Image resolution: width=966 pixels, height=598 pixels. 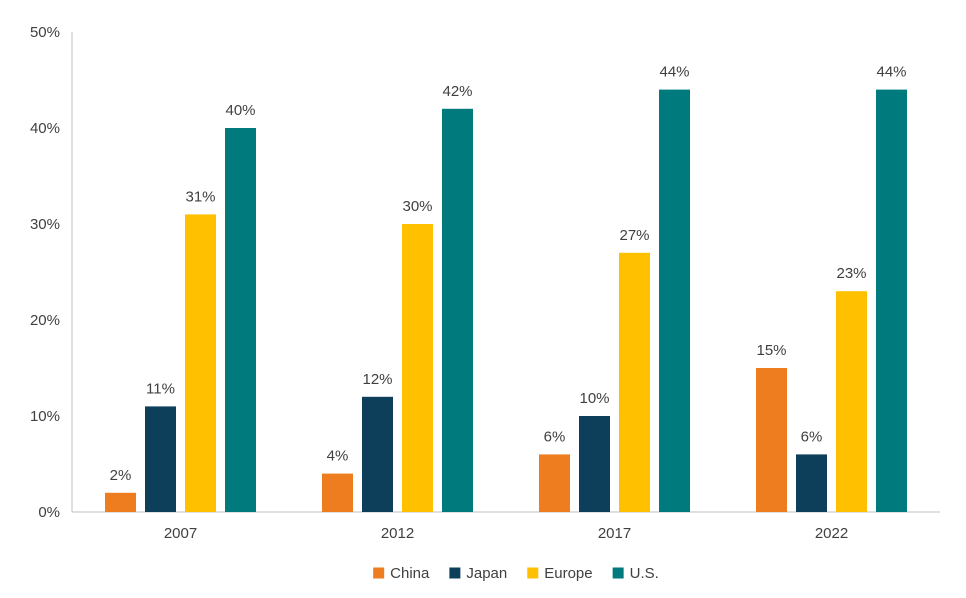 What do you see at coordinates (397, 533) in the screenshot?
I see `x-tick-label: 2012` at bounding box center [397, 533].